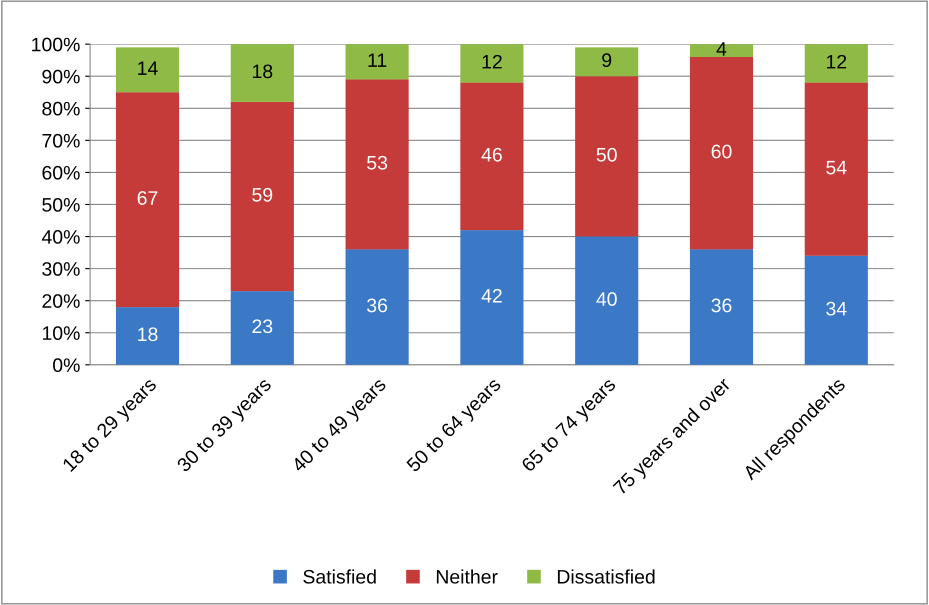  I want to click on data-label: 60, so click(722, 151).